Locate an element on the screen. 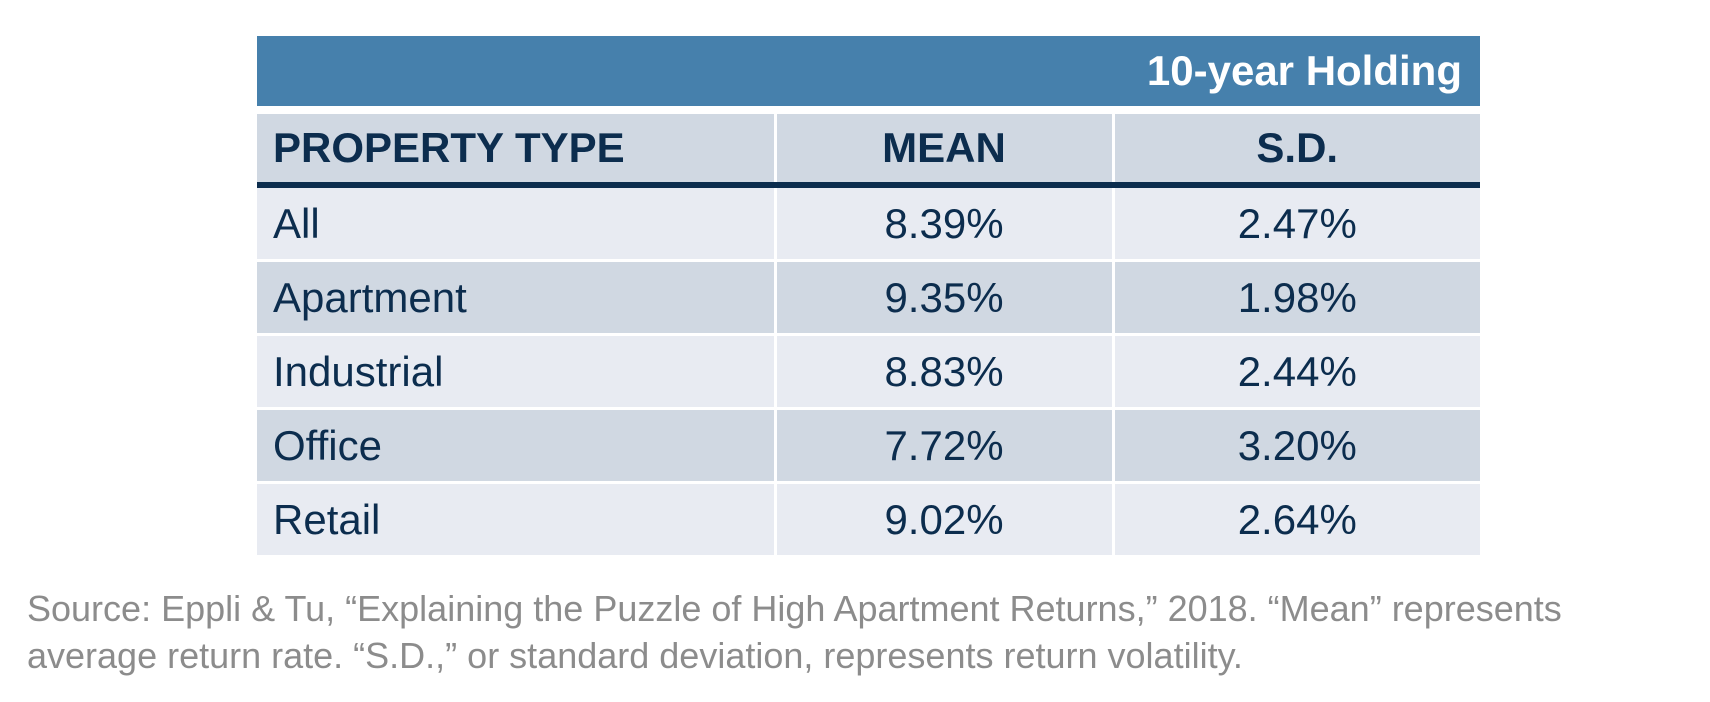 The image size is (1710, 702). cell-mean: 9.02% is located at coordinates (944, 518).